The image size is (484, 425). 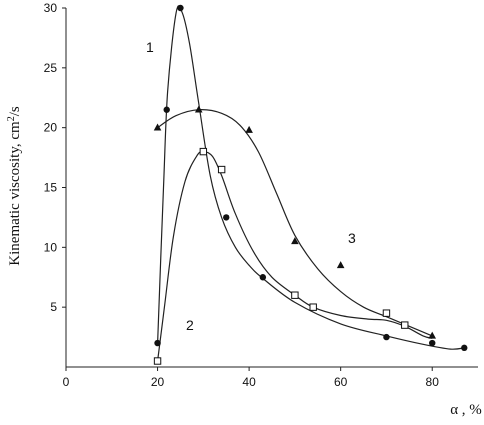 What do you see at coordinates (190, 325) in the screenshot?
I see `curve-label-2: 2` at bounding box center [190, 325].